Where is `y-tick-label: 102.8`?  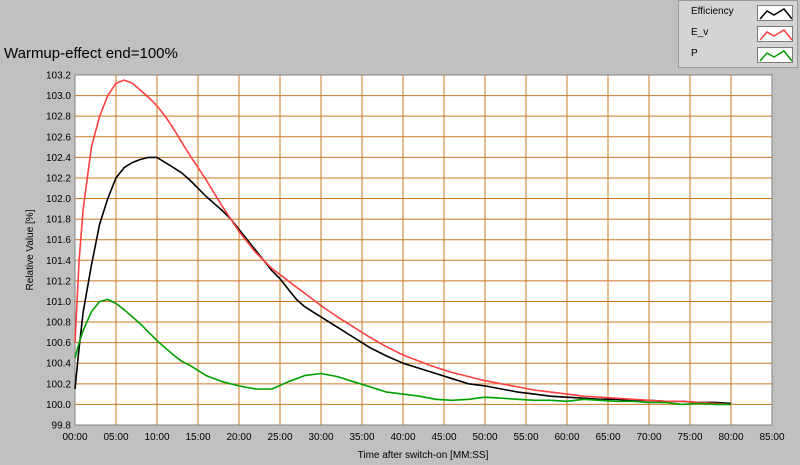
y-tick-label: 102.8 is located at coordinates (58, 117).